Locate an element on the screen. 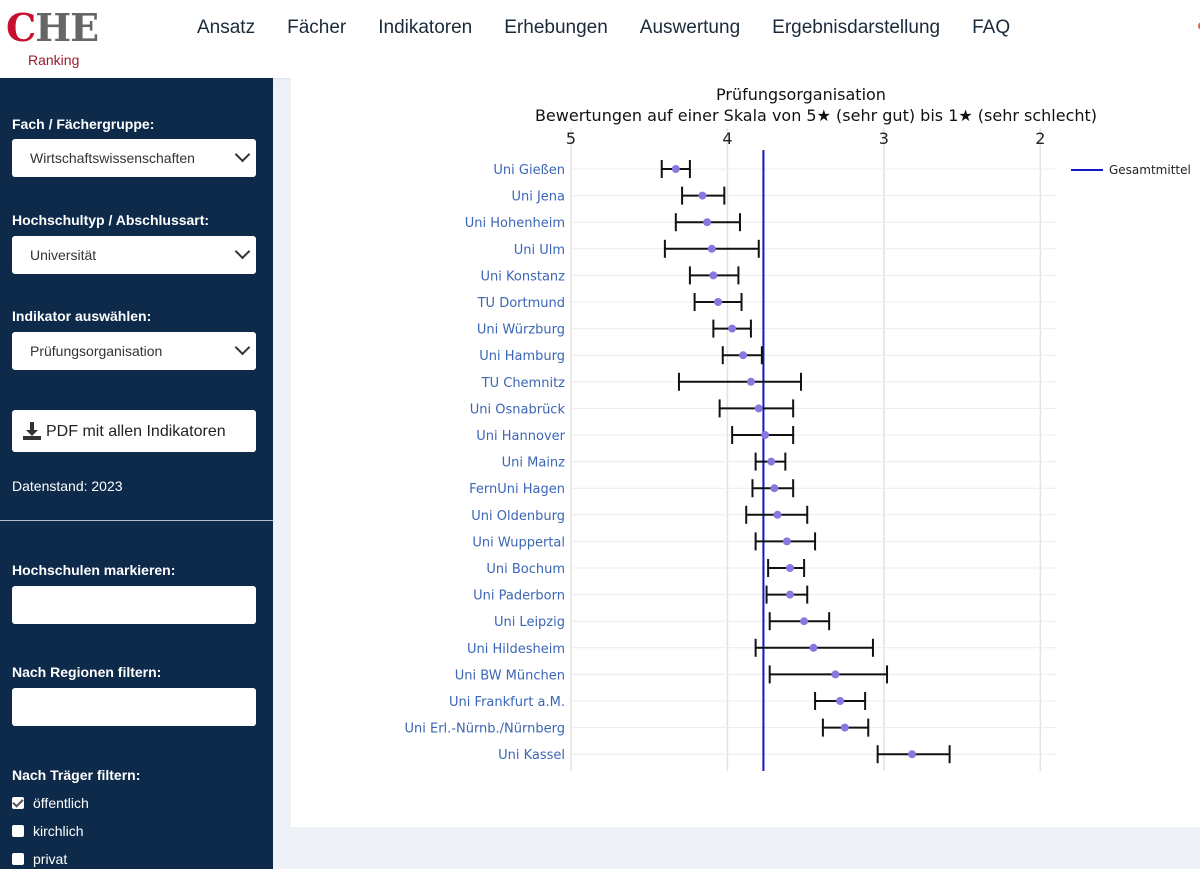 The height and width of the screenshot is (869, 1200). hochschultyp-select-value: Universität is located at coordinates (63, 255).